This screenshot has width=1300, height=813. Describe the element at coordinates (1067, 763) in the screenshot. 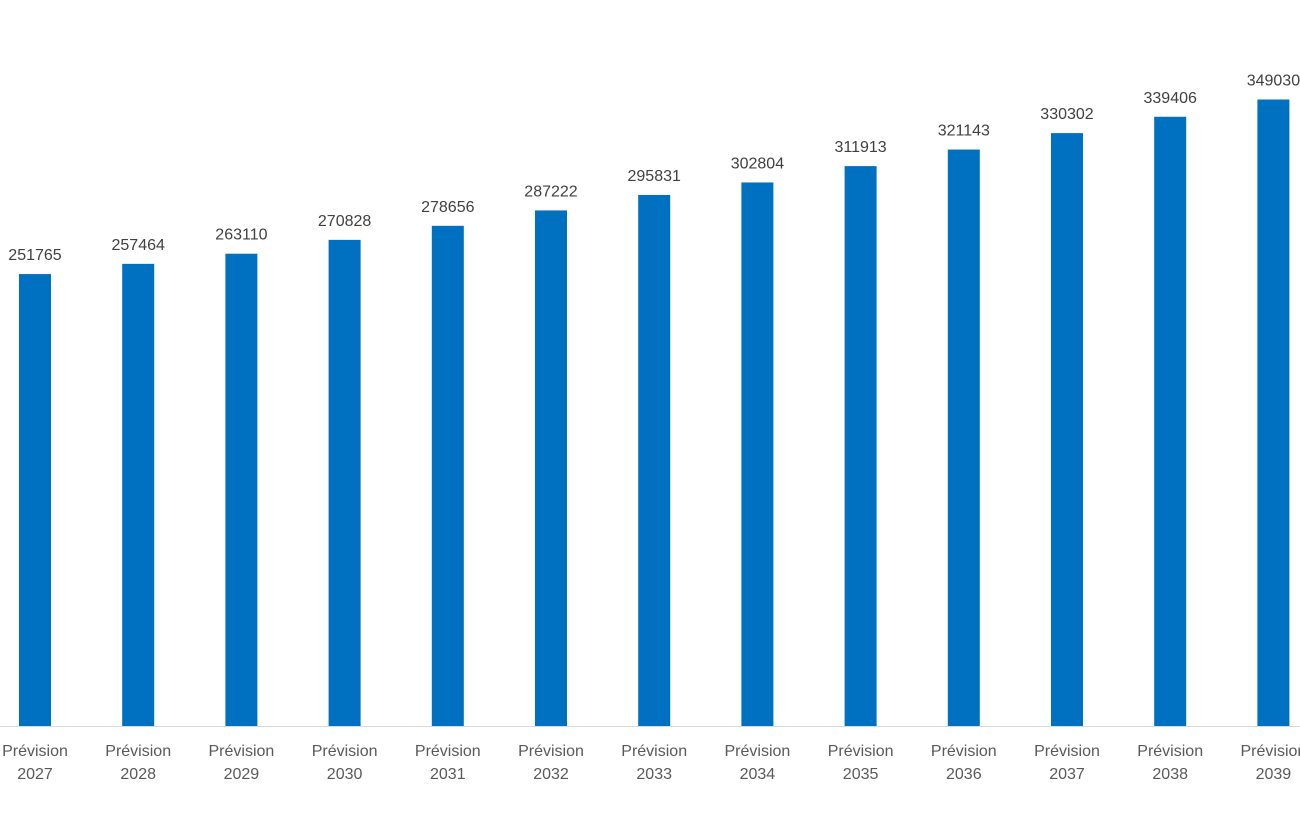

I see `x-tick-label: Prévision 2037` at that location.